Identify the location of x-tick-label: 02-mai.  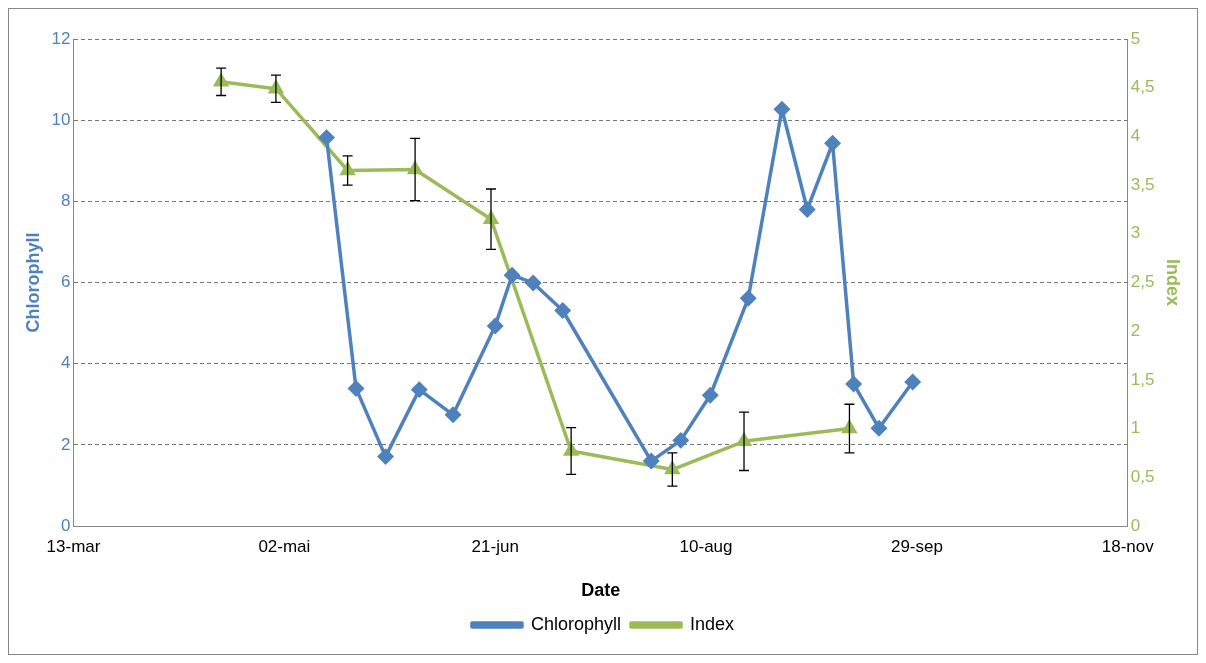
(284, 546).